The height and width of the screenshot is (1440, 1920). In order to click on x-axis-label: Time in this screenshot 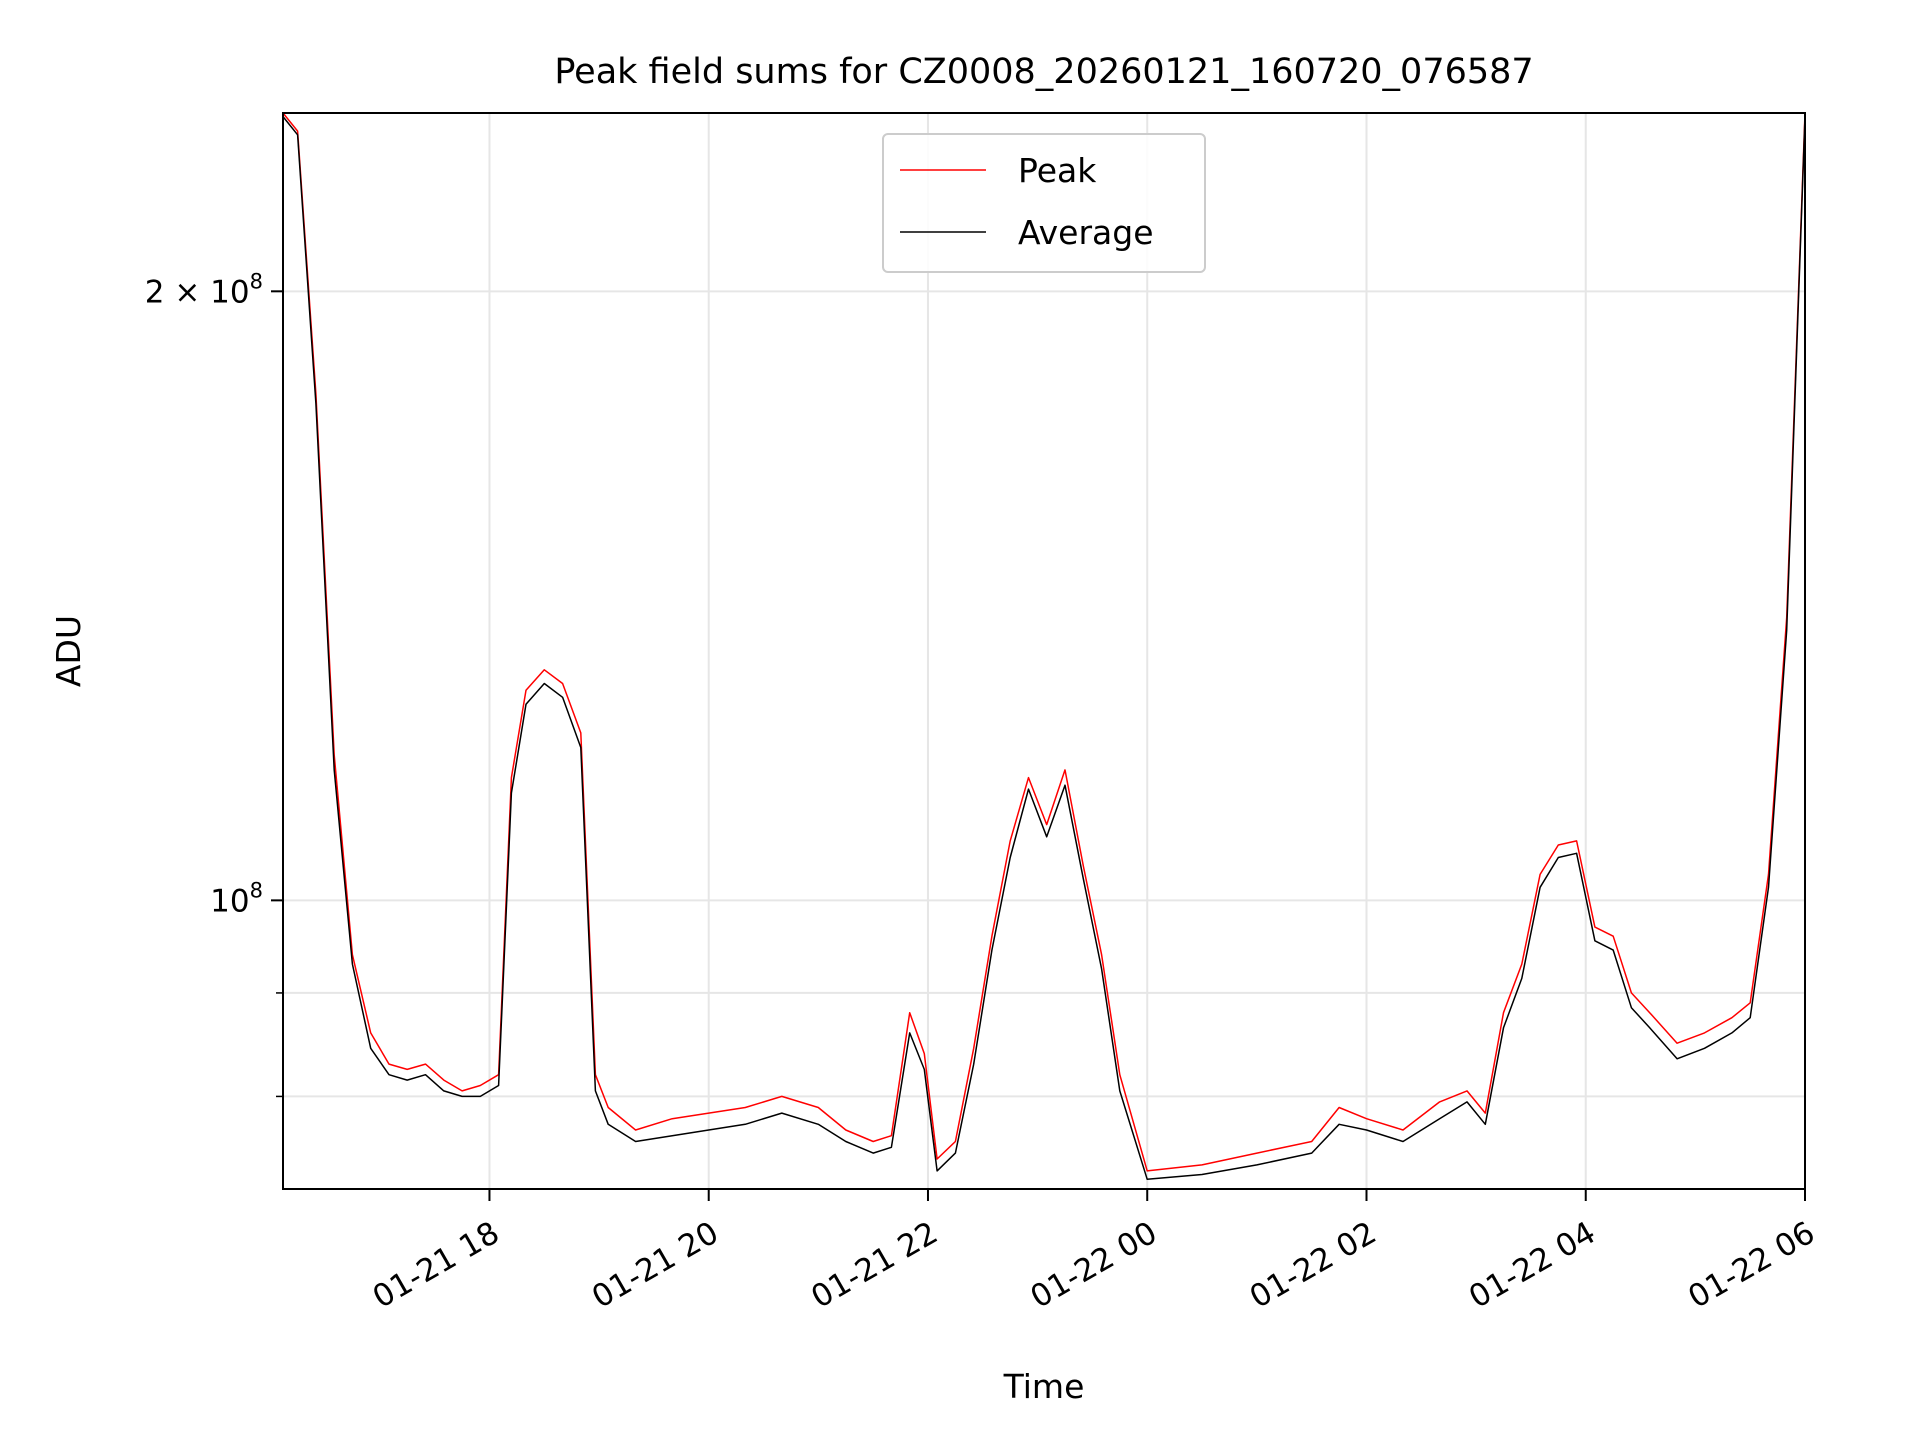, I will do `click(1044, 1386)`.